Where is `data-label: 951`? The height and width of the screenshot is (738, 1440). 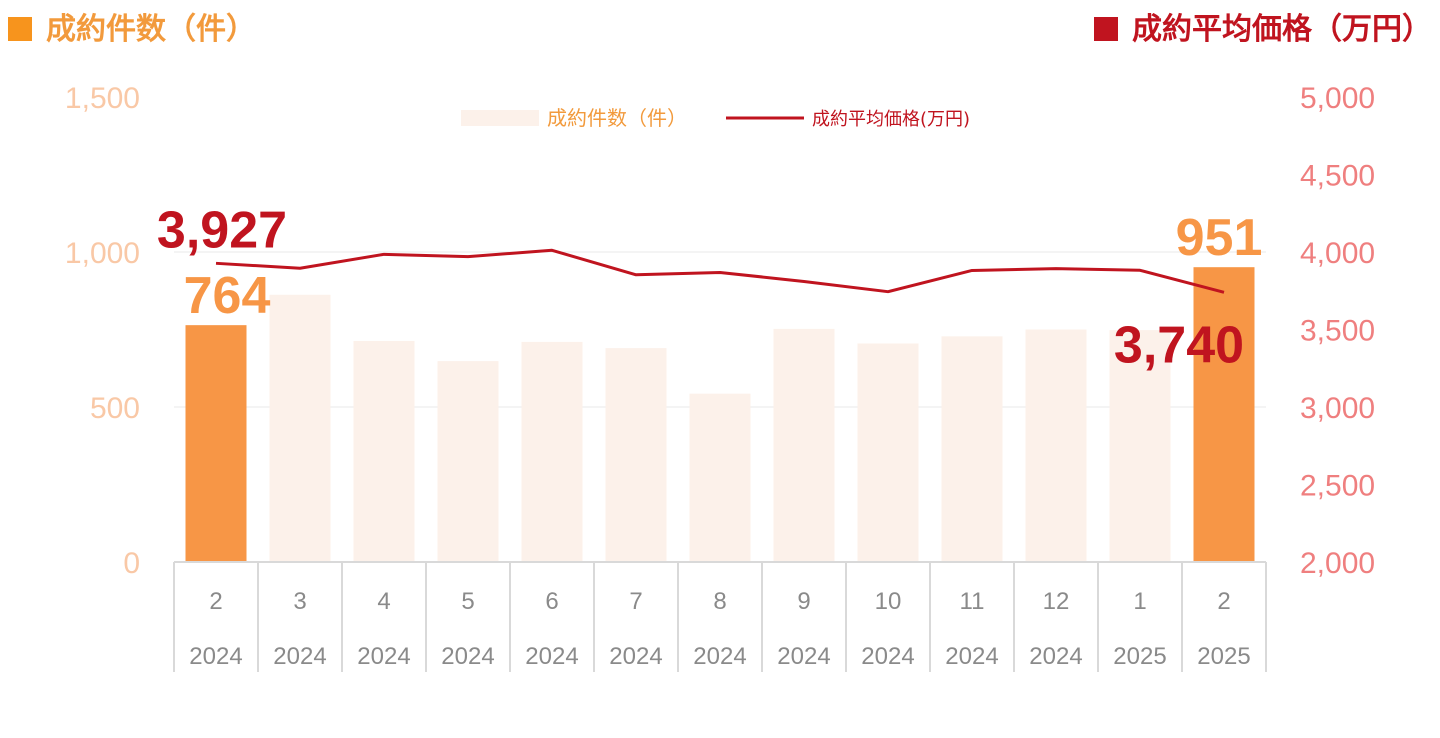 data-label: 951 is located at coordinates (1219, 238).